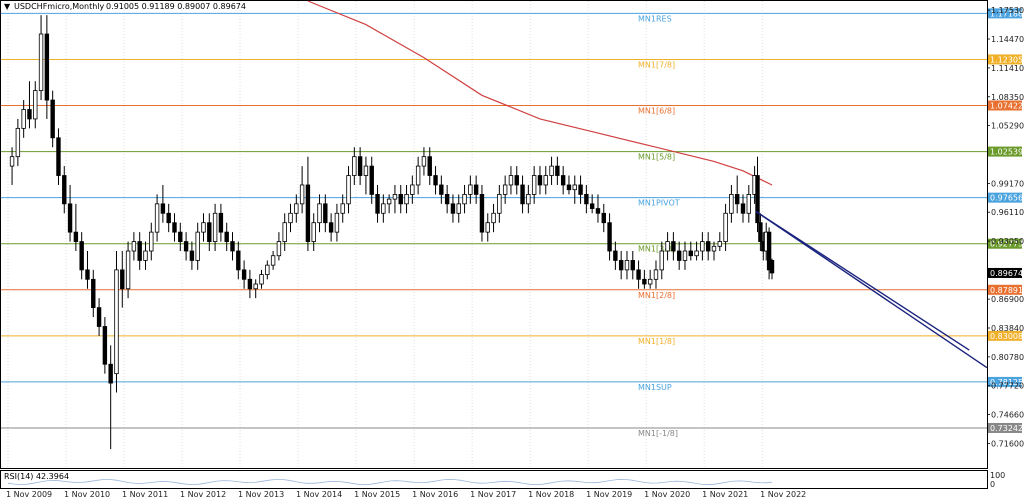  Describe the element at coordinates (656, 111) in the screenshot. I see `level-name: MN1[6/8]` at that location.